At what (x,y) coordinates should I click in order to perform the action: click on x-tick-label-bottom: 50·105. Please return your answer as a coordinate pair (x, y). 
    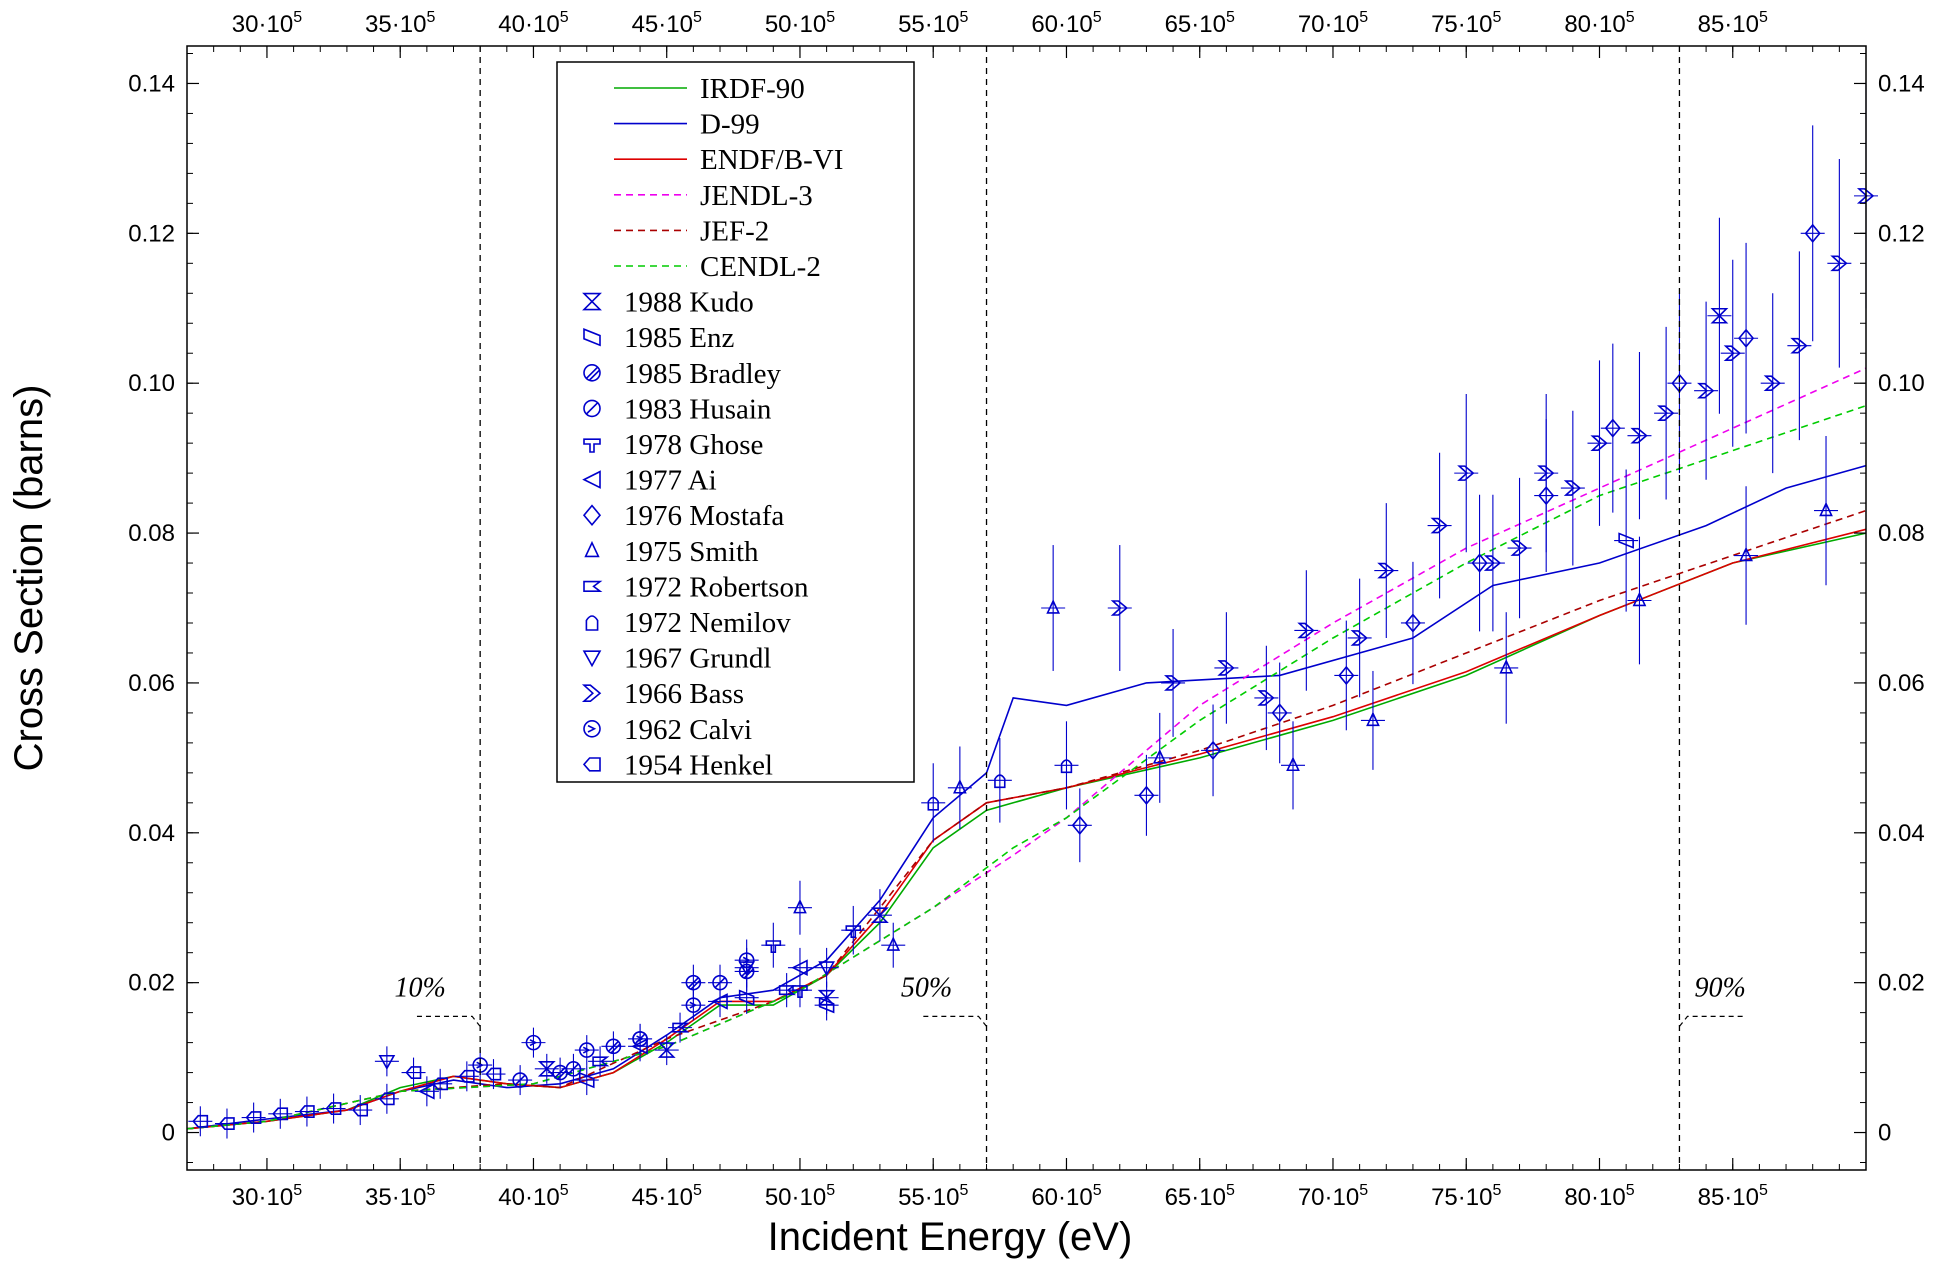
    Looking at the image, I should click on (800, 1196).